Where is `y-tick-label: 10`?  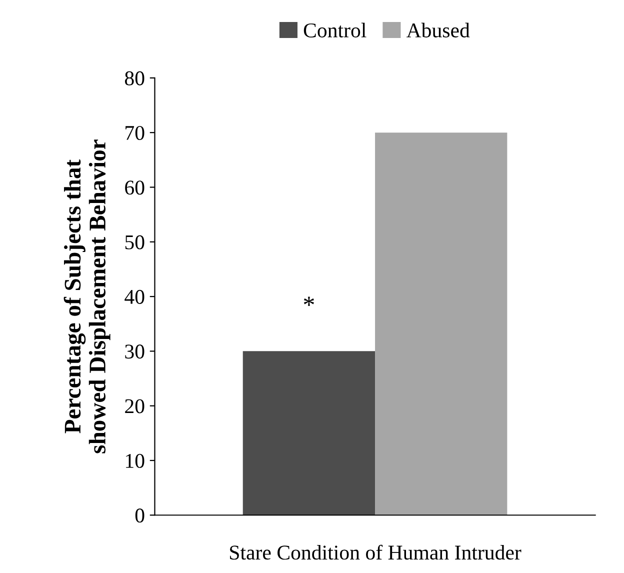 y-tick-label: 10 is located at coordinates (135, 461).